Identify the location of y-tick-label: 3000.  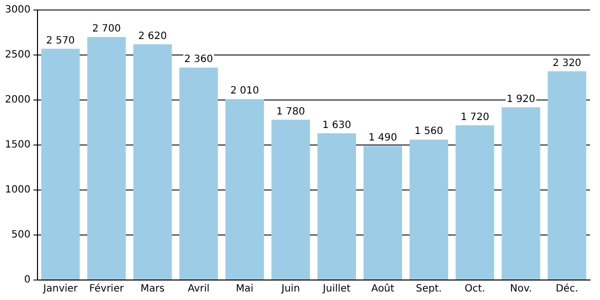
(17, 10).